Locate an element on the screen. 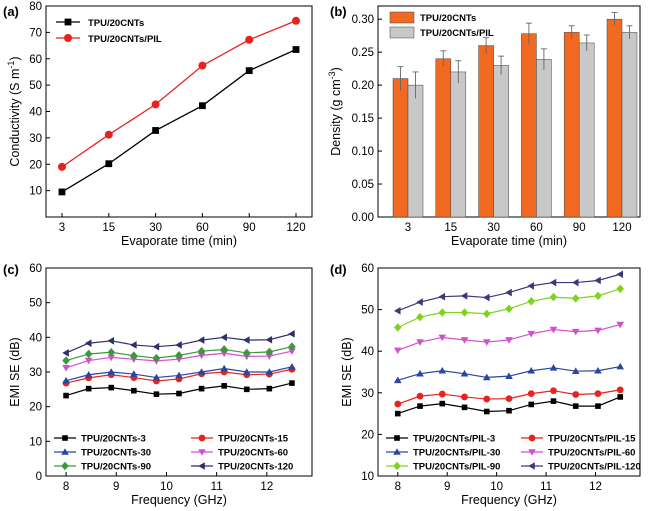  x-tick-label: 8 is located at coordinates (398, 487).